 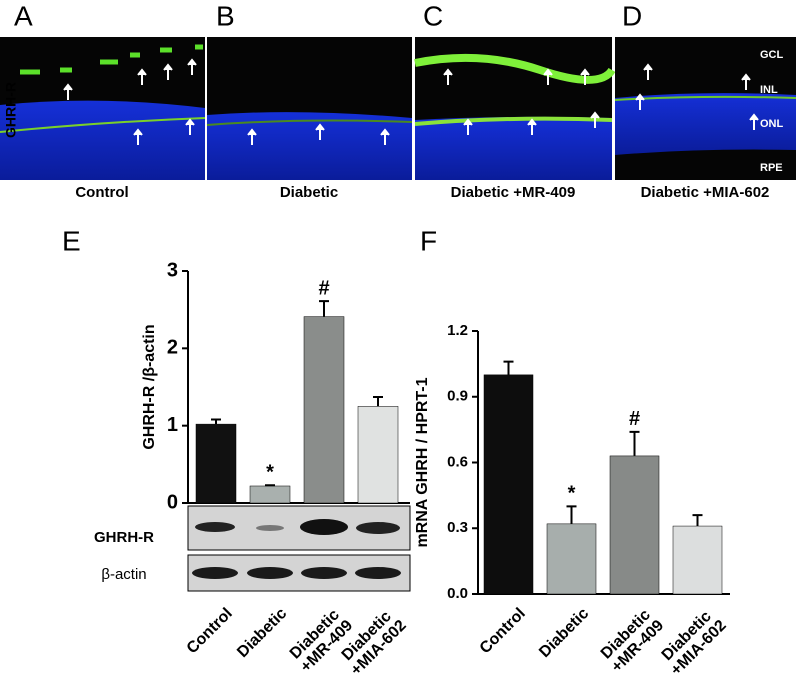 What do you see at coordinates (771, 168) in the screenshot?
I see `layer-label: RPE` at bounding box center [771, 168].